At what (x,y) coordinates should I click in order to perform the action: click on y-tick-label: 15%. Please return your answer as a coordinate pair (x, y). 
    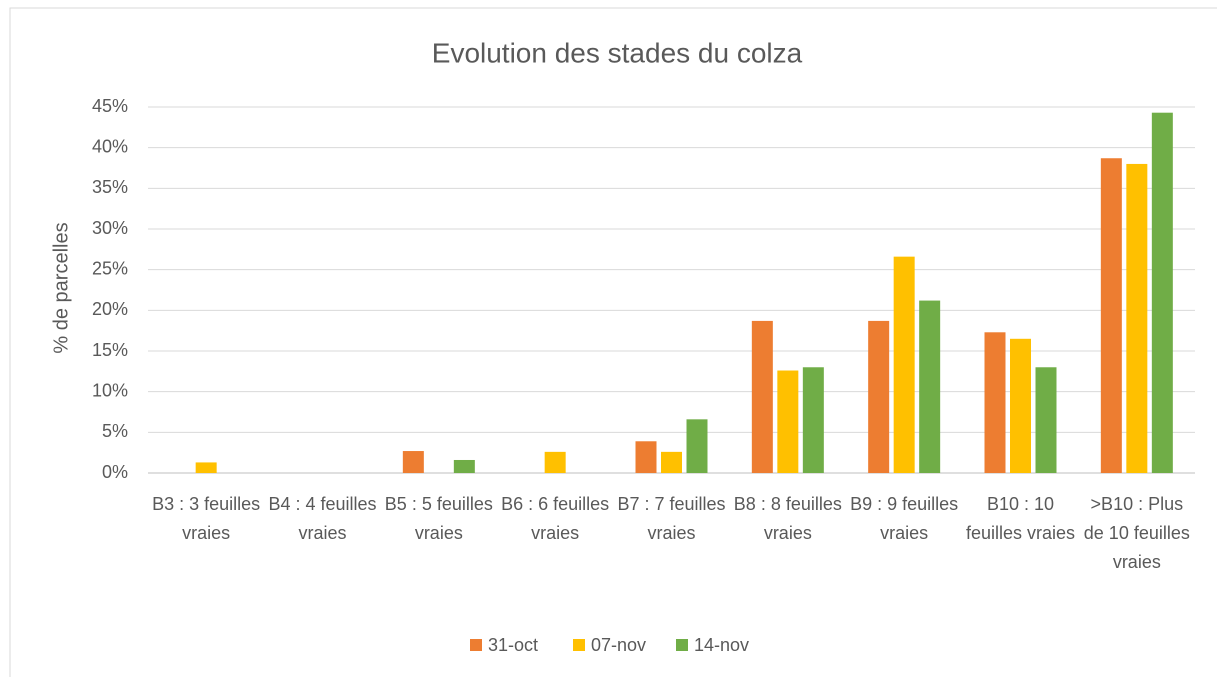
    Looking at the image, I should click on (110, 350).